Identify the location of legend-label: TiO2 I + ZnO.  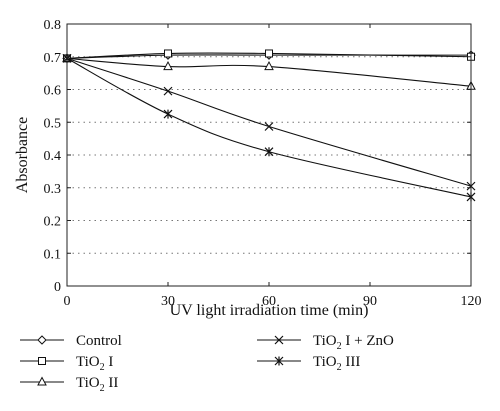
(353, 342).